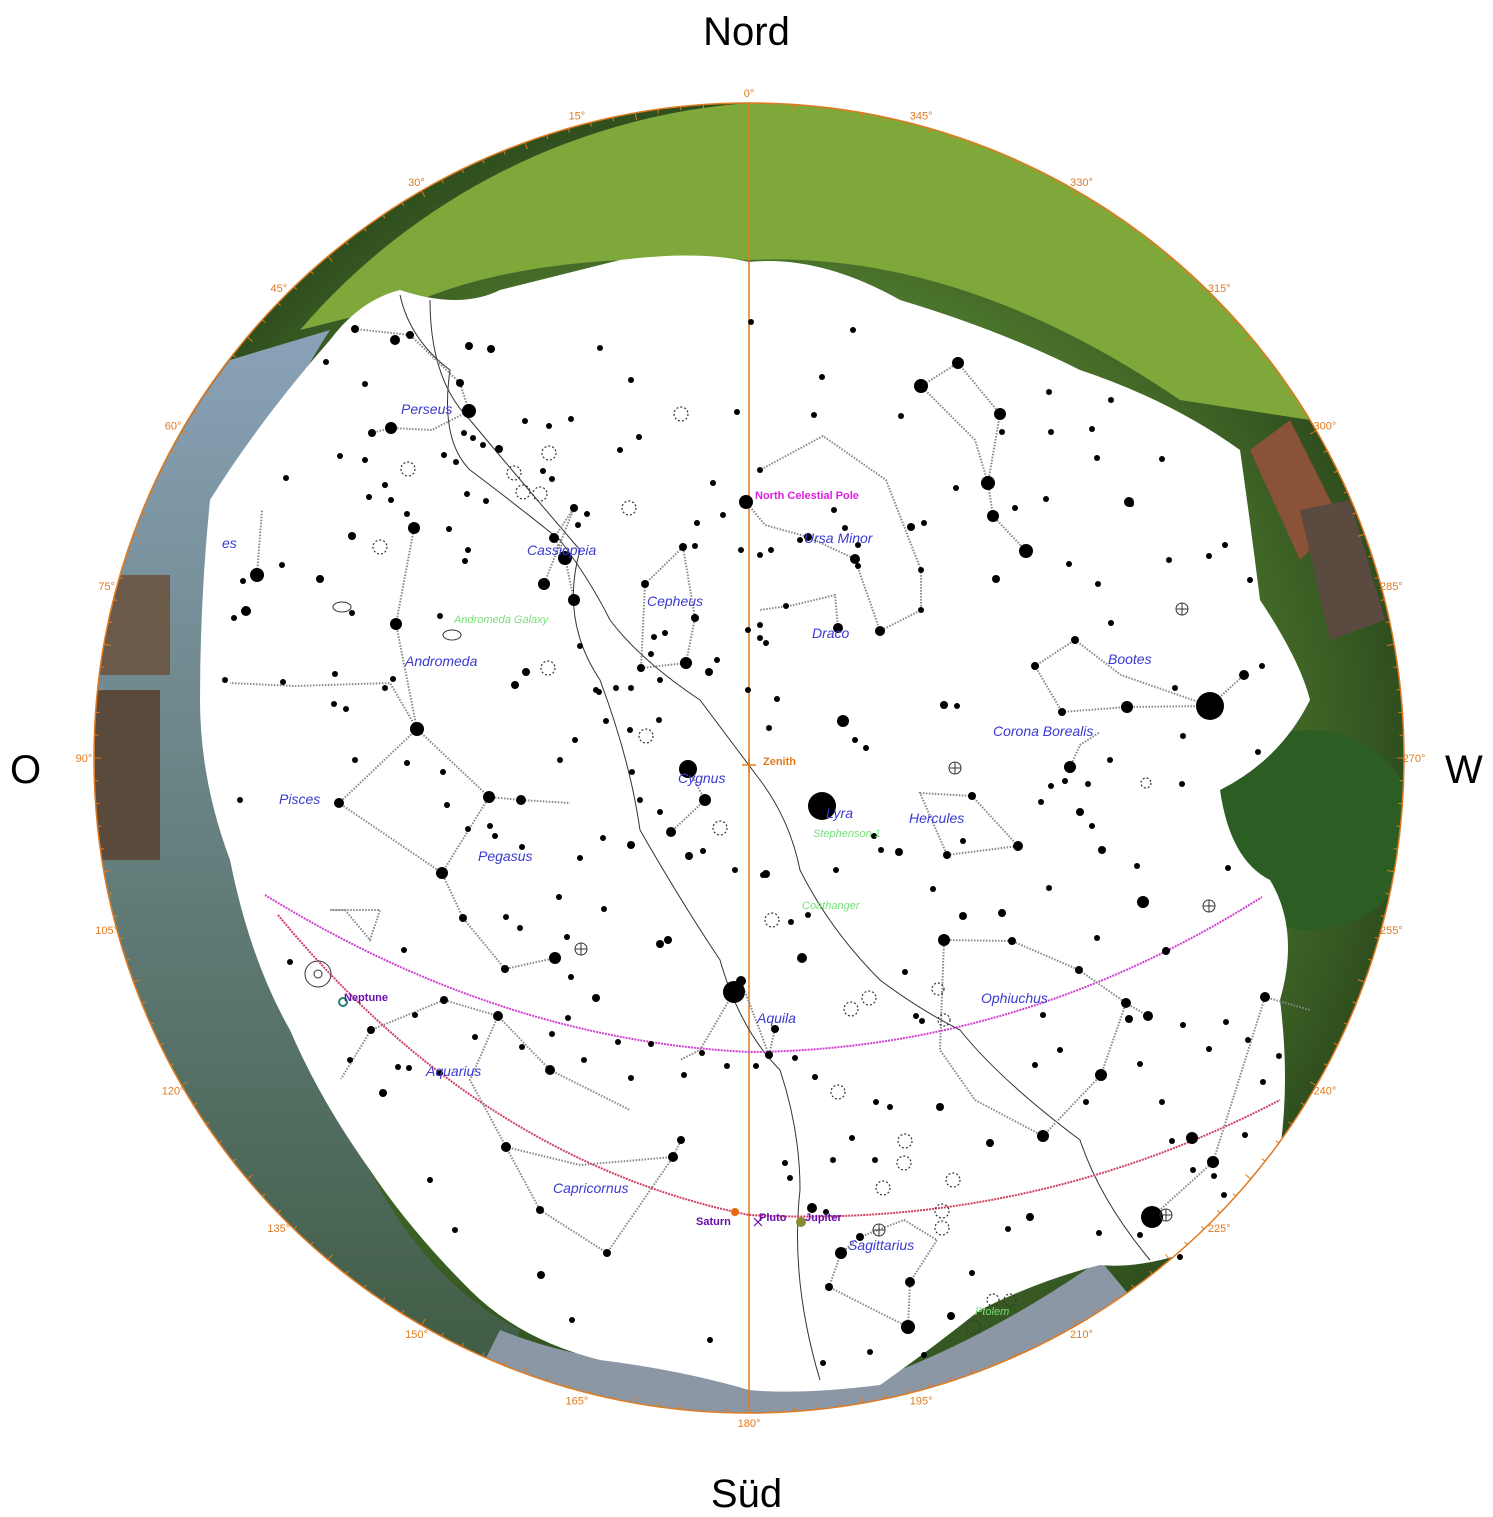 The width and height of the screenshot is (1493, 1517). What do you see at coordinates (881, 1245) in the screenshot?
I see `label-sagittarius: Sagittarius` at bounding box center [881, 1245].